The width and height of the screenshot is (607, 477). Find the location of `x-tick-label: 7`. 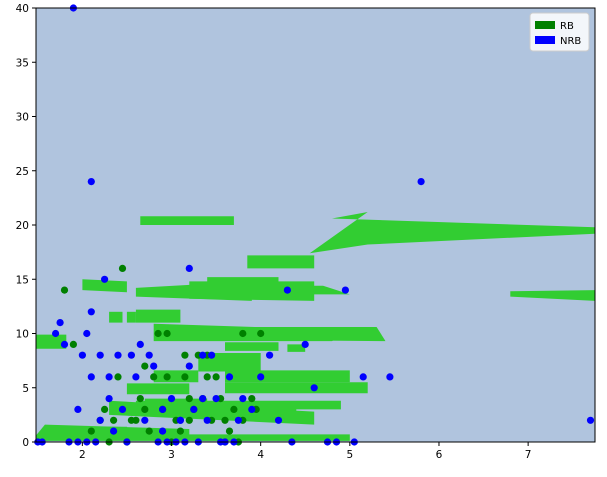

x-tick-label: 7 is located at coordinates (528, 455).